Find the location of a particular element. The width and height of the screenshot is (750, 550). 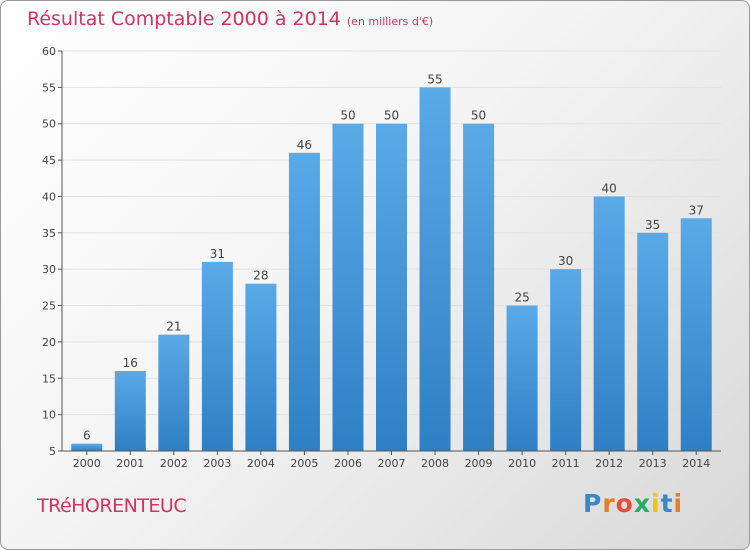

logo-letter: t is located at coordinates (667, 503).